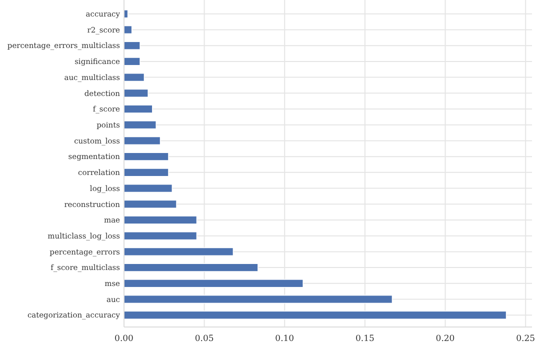 The width and height of the screenshot is (538, 348). What do you see at coordinates (445, 339) in the screenshot?
I see `x-tick-label: 0.20` at bounding box center [445, 339].